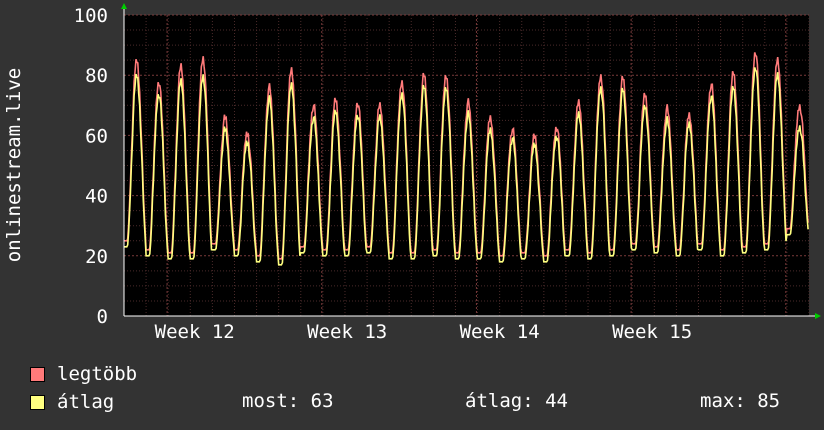  Describe the element at coordinates (500, 332) in the screenshot. I see `x-tick-label: Week 14` at that location.